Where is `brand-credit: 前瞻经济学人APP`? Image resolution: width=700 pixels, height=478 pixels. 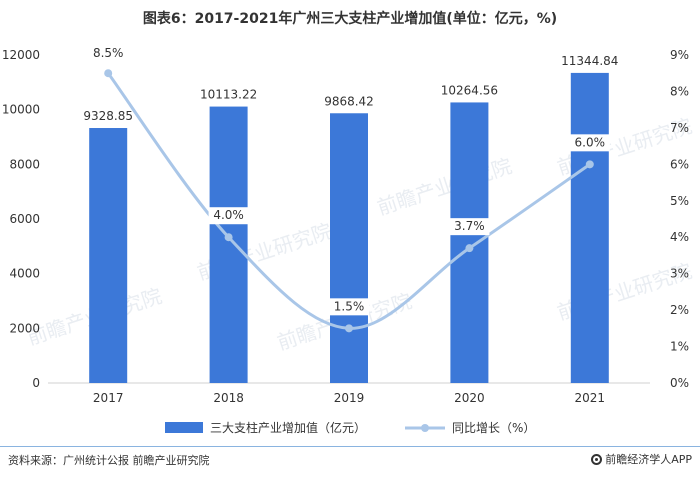 brand-credit: 前瞻经济学人APP is located at coordinates (641, 459).